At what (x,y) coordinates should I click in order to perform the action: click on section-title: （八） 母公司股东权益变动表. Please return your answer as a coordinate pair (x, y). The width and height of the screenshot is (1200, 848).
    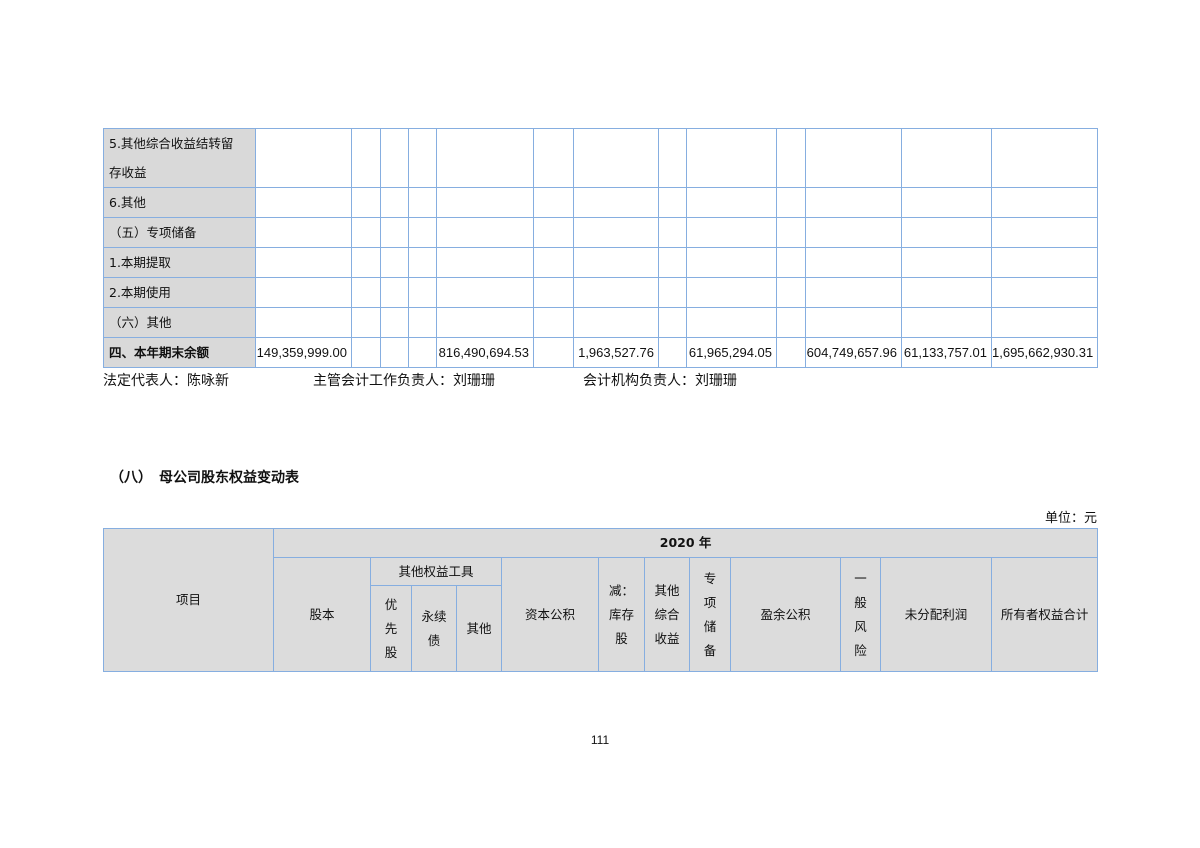
    Looking at the image, I should click on (204, 478).